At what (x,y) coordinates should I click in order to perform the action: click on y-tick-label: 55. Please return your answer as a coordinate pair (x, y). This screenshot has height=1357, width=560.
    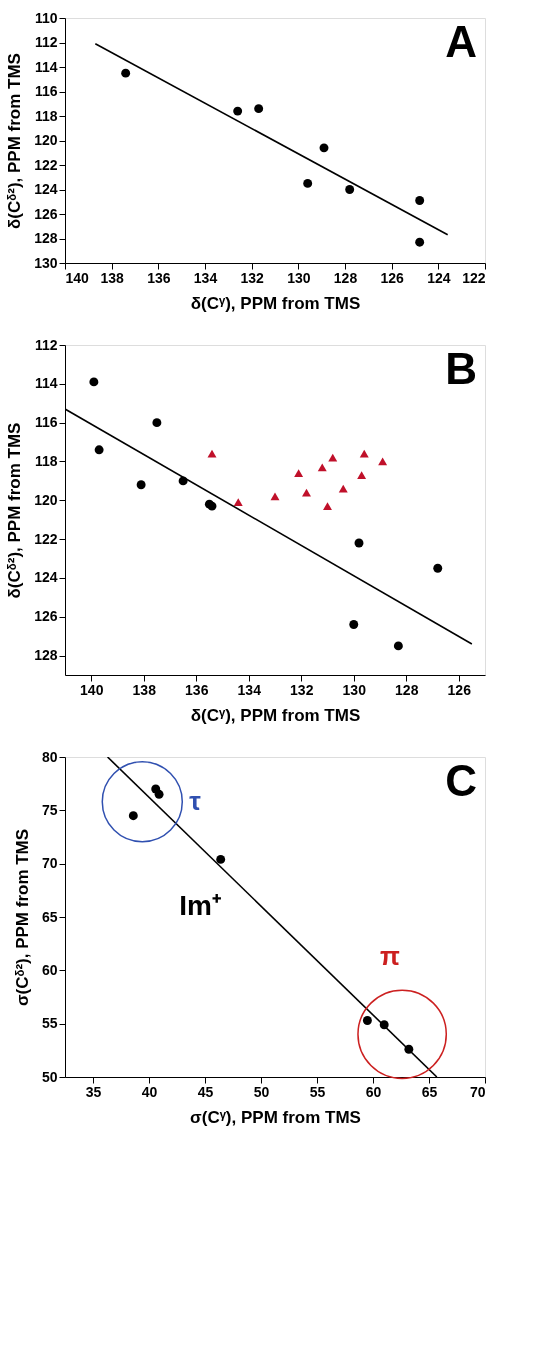
    Looking at the image, I should click on (49, 1023).